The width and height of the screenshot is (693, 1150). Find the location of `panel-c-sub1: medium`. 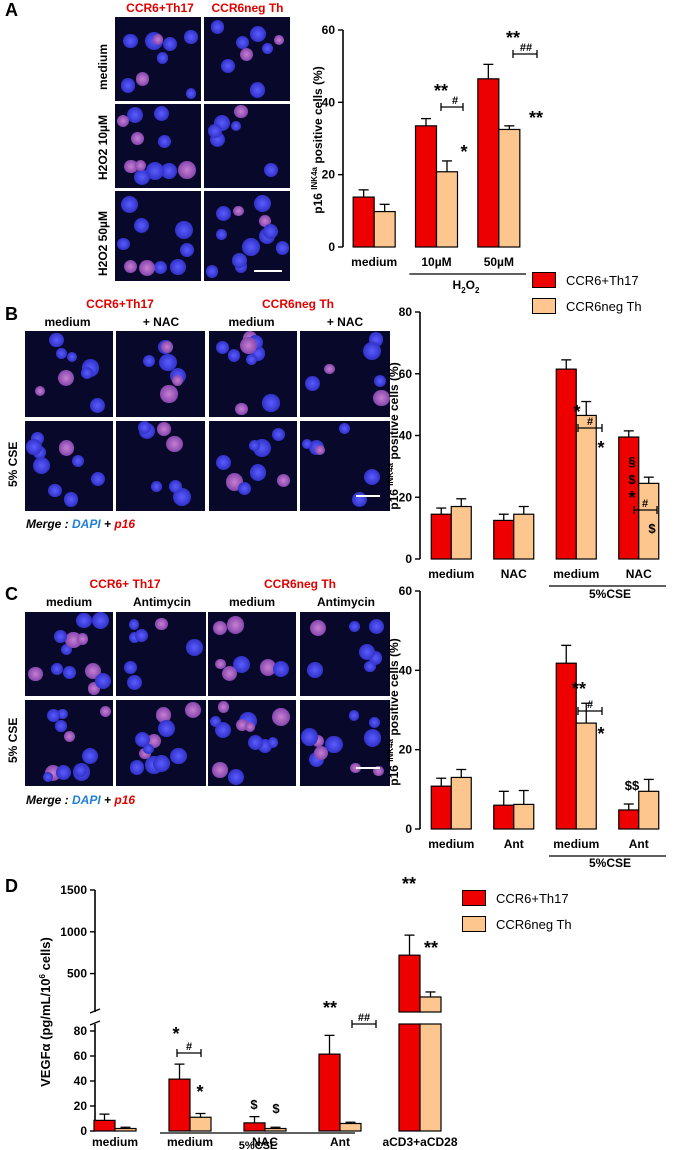

panel-c-sub1: medium is located at coordinates (68, 602).